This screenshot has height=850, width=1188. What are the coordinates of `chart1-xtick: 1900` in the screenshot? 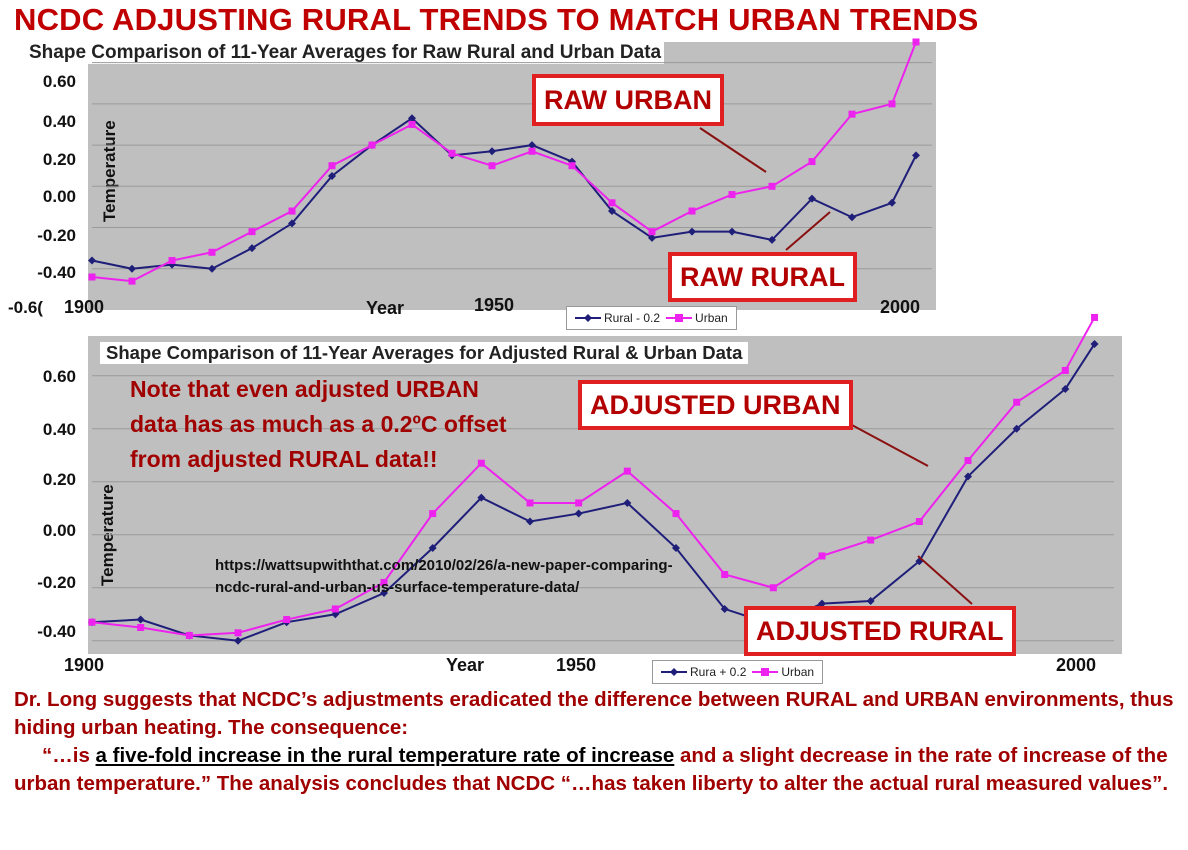 It's located at (84, 307).